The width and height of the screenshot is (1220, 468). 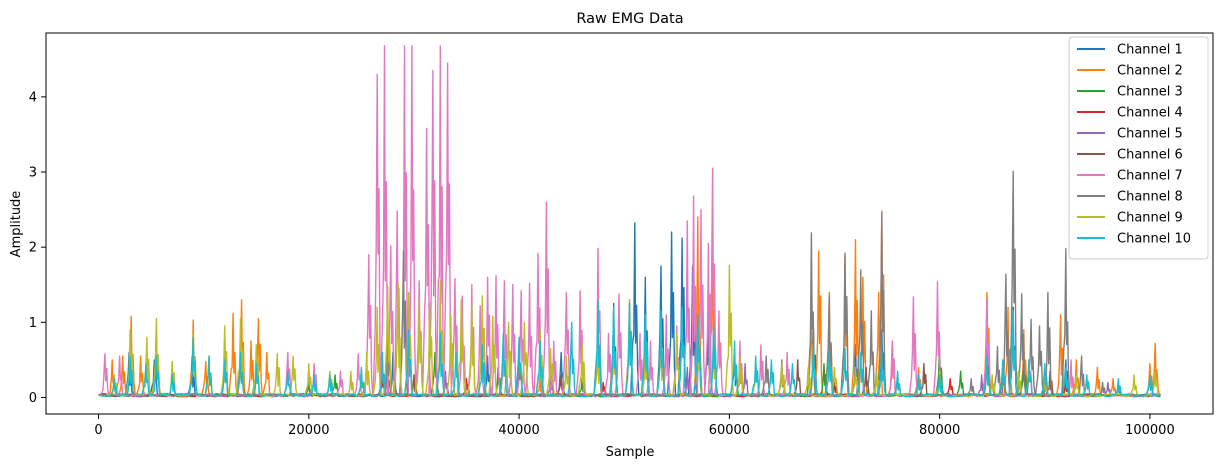 I want to click on legend-label-channel-3: Channel 3, so click(x=1150, y=92).